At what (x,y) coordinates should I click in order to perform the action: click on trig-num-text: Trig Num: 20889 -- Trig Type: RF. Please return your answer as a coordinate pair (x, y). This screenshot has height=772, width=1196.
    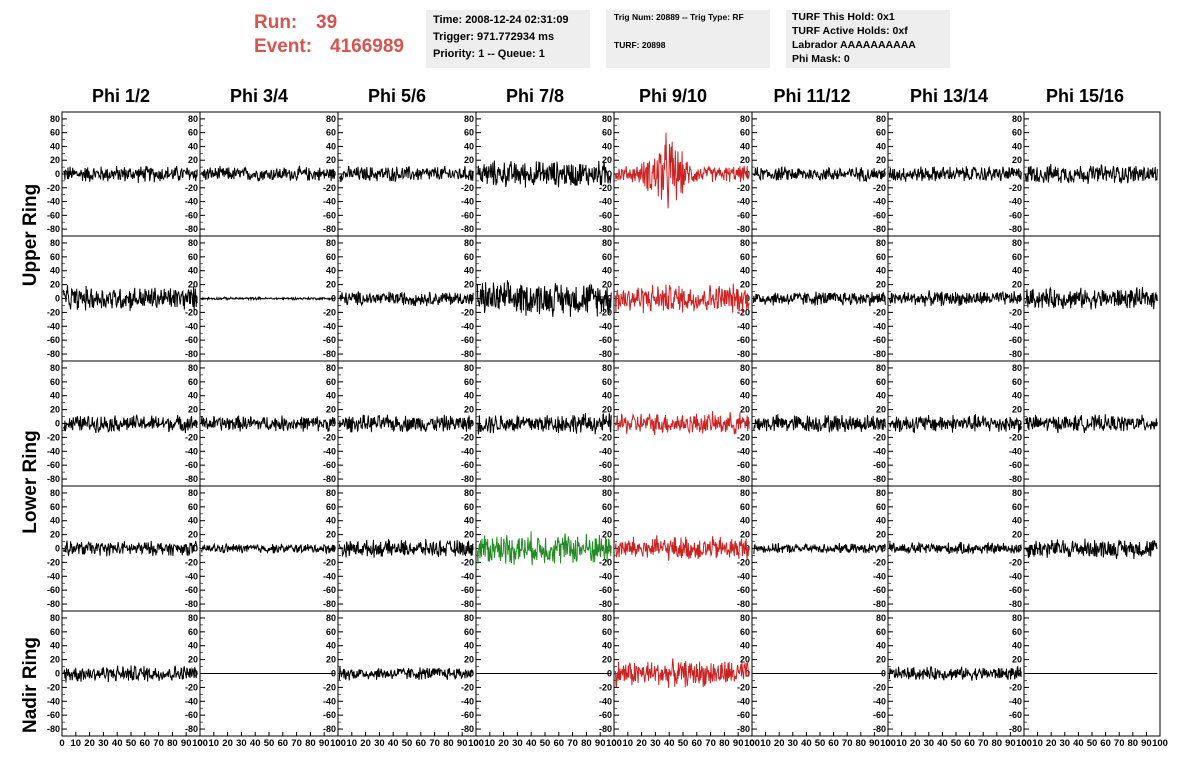
    Looking at the image, I should click on (679, 17).